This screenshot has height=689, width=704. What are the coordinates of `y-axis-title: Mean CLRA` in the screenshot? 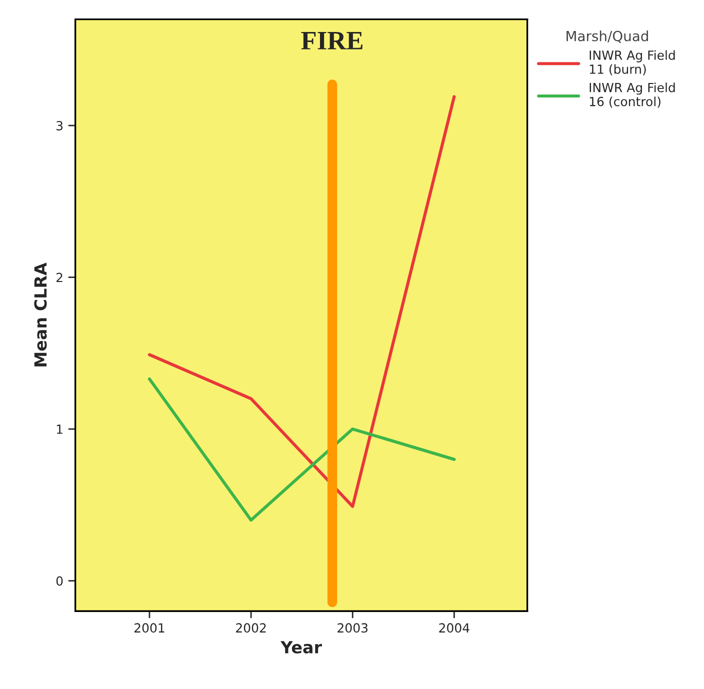 It's located at (40, 314).